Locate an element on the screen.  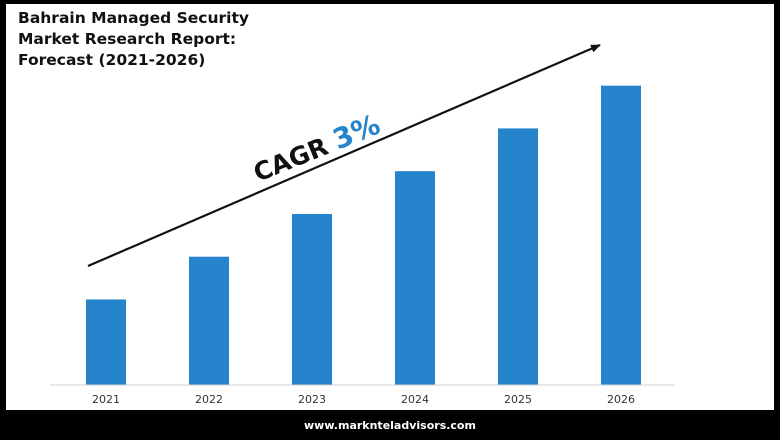
x-tick-labels: 2021 2022 2023 2024 2025 2026 is located at coordinates (363, 399).